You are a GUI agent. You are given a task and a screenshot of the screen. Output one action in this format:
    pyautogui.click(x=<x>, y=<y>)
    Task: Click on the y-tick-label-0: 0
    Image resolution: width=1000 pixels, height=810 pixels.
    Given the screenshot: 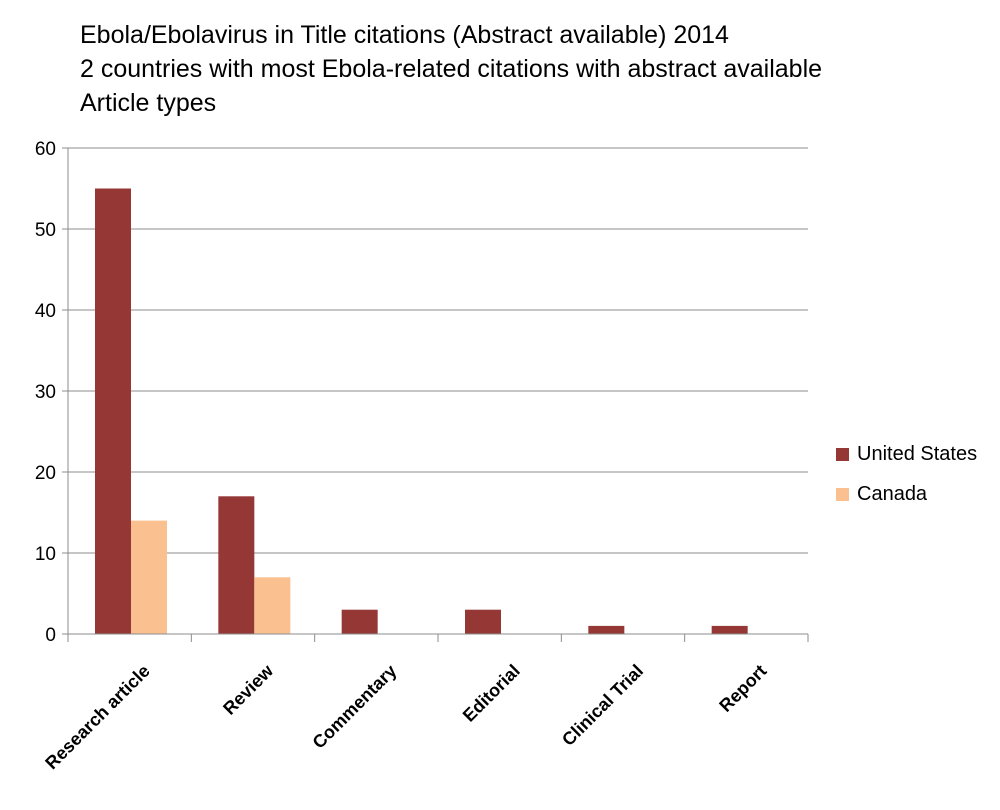 What is the action you would take?
    pyautogui.click(x=50, y=635)
    